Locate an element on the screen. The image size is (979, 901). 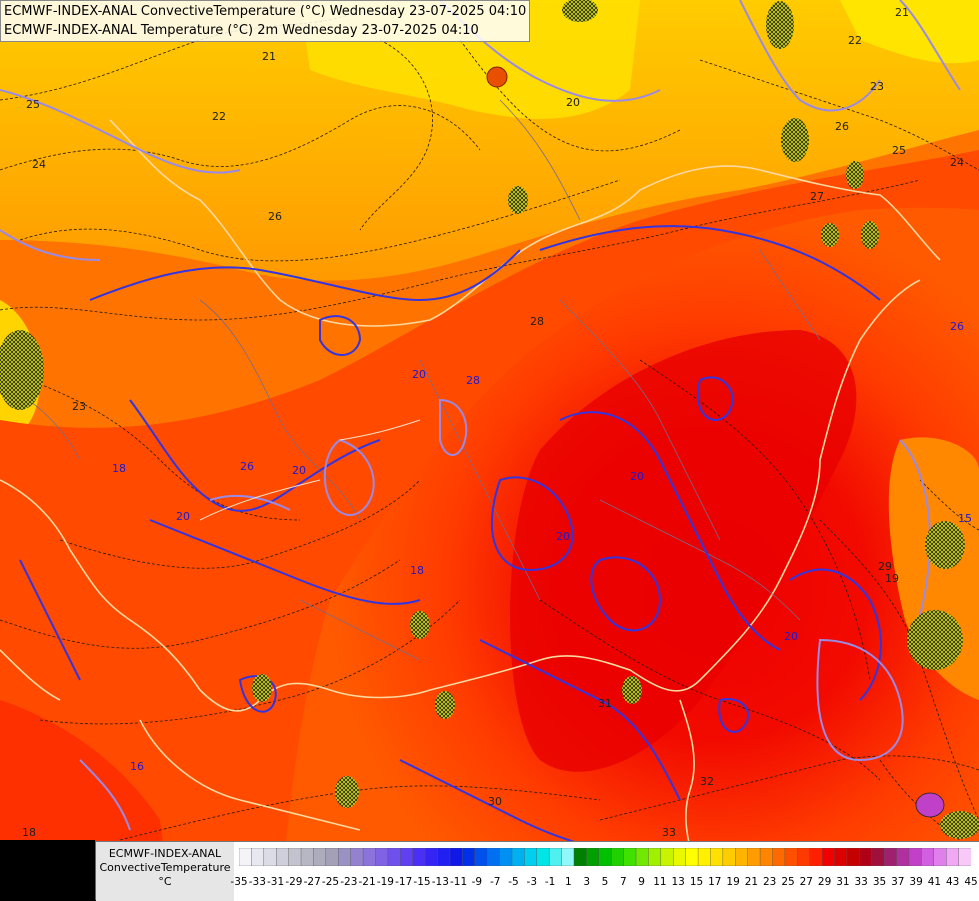
legend-tick-label: -9 is located at coordinates (477, 882).